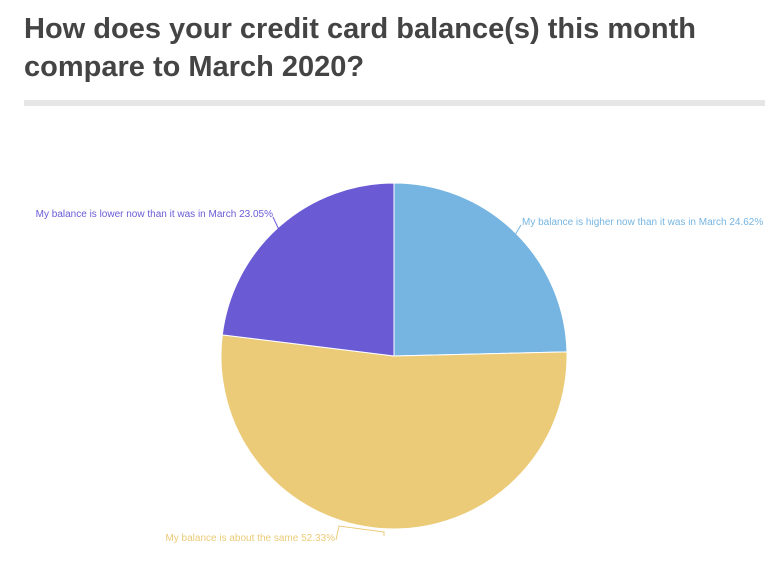 The height and width of the screenshot is (584, 780). What do you see at coordinates (250, 538) in the screenshot?
I see `slice-label-1: My balance is about the same 52.33%` at bounding box center [250, 538].